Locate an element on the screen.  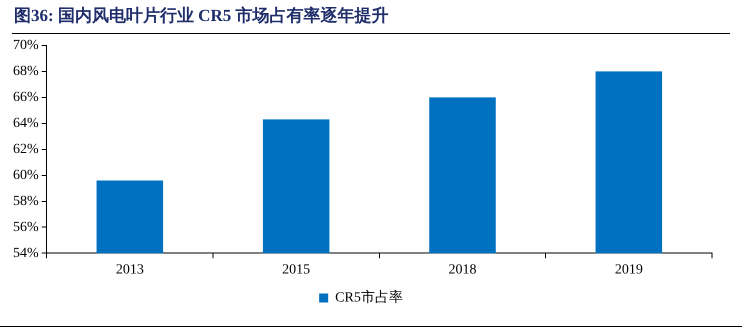
y-tick-label: 68% is located at coordinates (25, 72).